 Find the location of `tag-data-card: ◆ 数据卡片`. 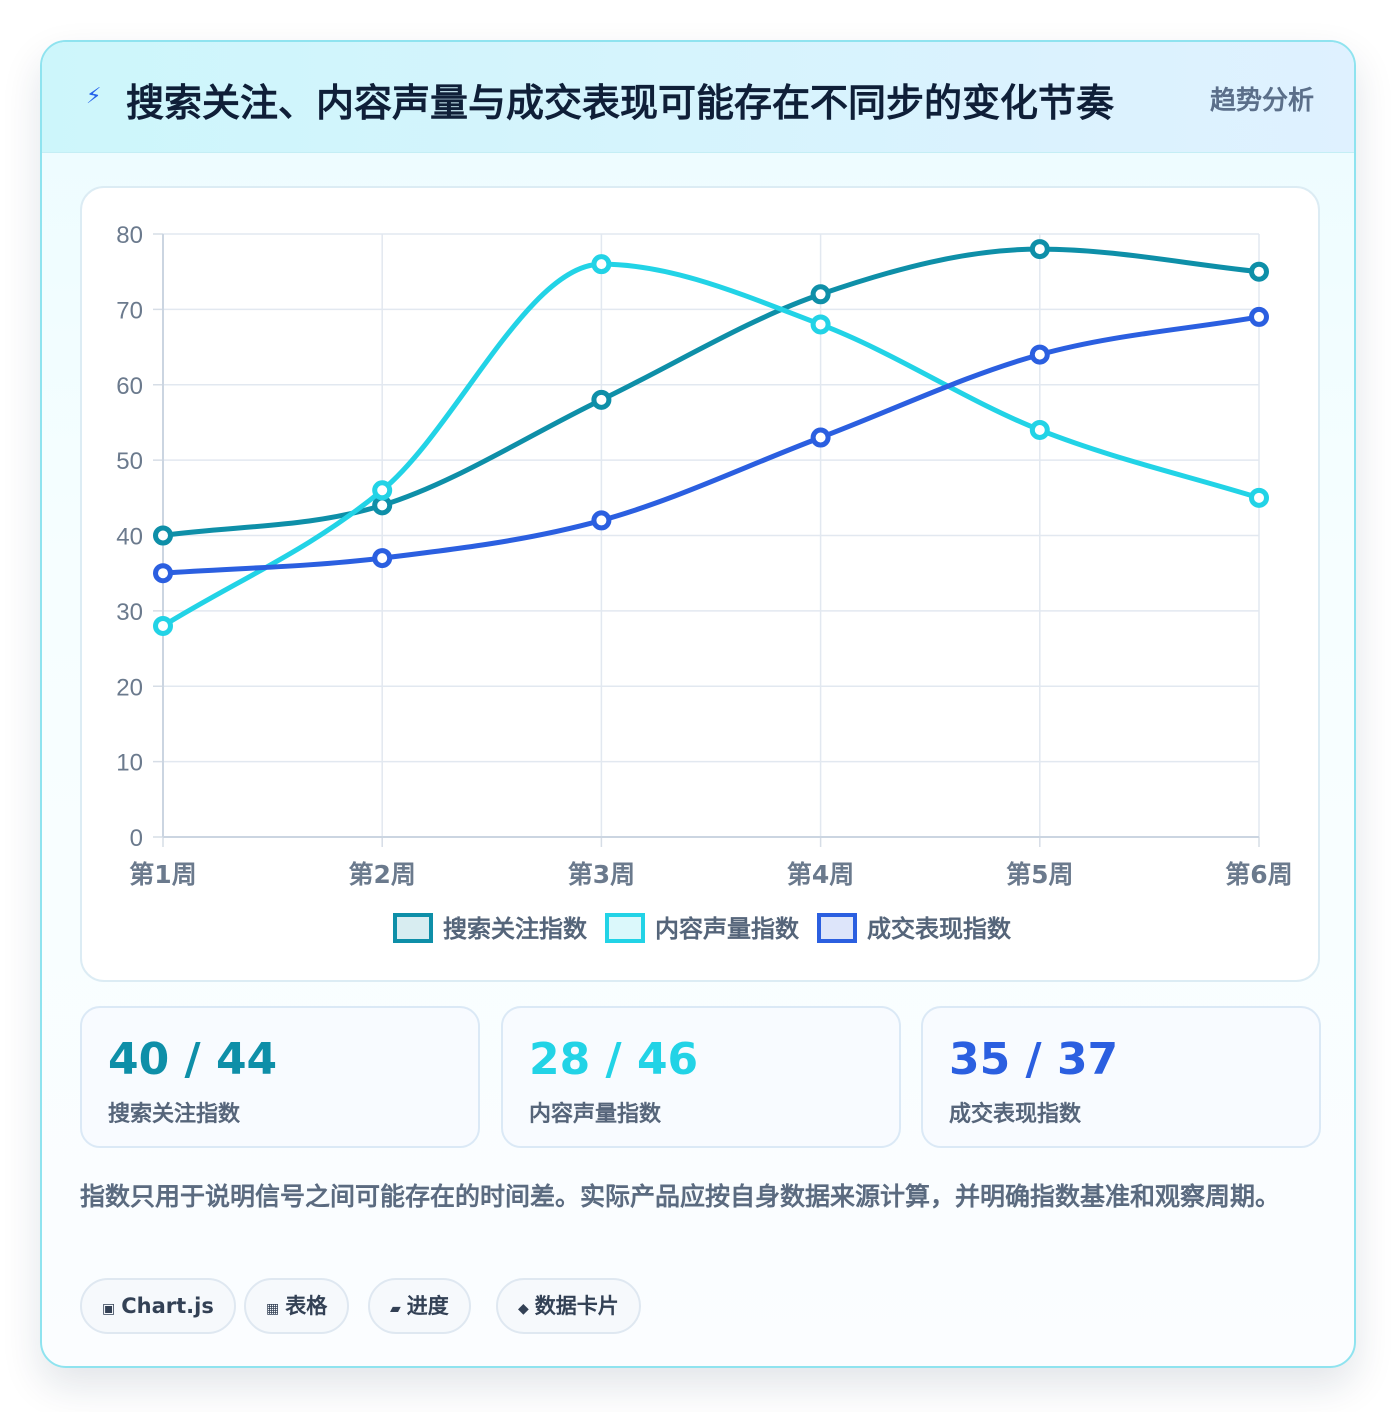

tag-data-card: ◆ 数据卡片 is located at coordinates (568, 1306).